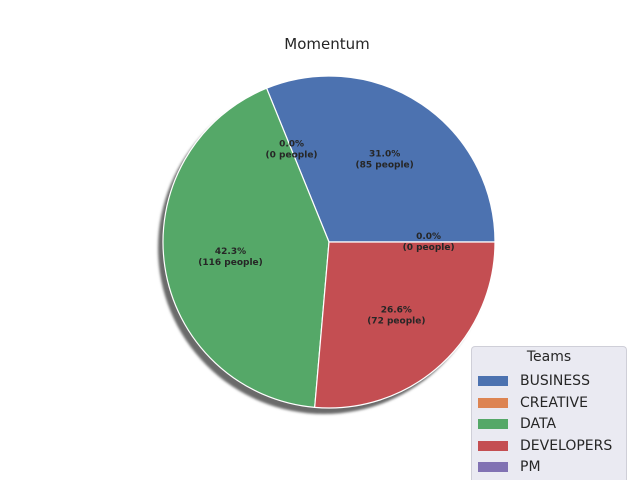 The image size is (640, 480). What do you see at coordinates (554, 402) in the screenshot?
I see `legend-label-creative: CREATIVE` at bounding box center [554, 402].